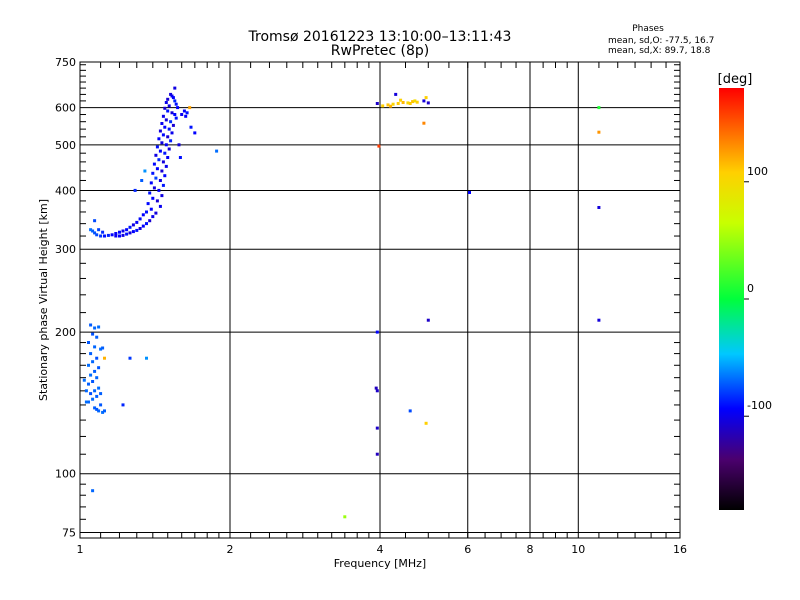 This screenshot has height=600, width=800. I want to click on x-tick-label: 4, so click(380, 549).